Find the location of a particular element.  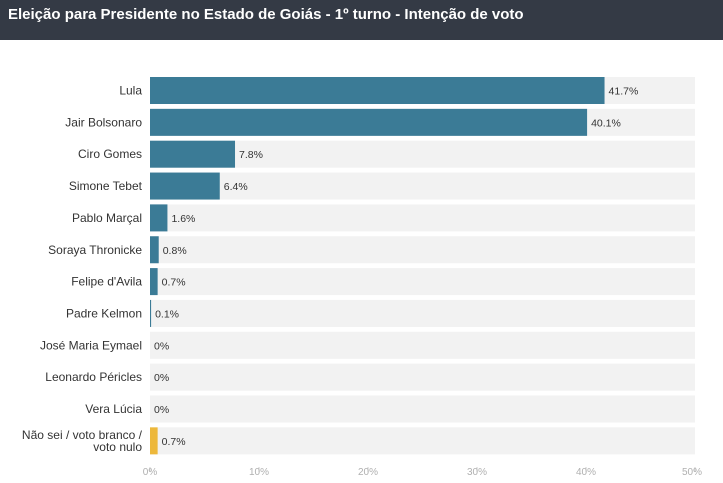

value-label: 0.1% is located at coordinates (167, 314).